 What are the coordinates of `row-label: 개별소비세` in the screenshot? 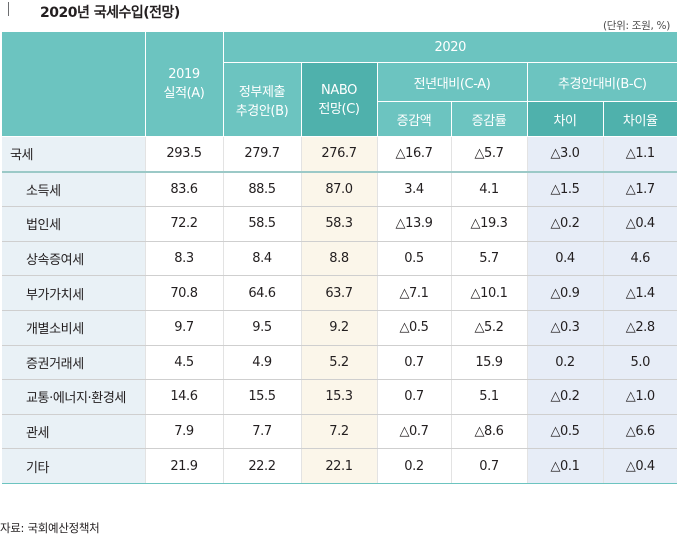 It's located at (73, 328).